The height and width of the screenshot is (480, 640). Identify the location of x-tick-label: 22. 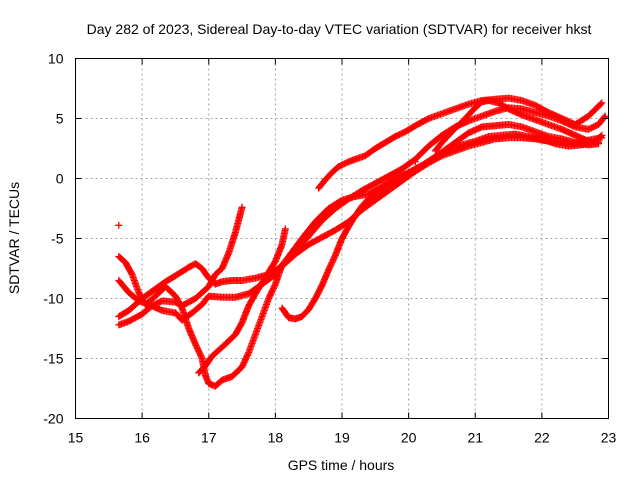
(542, 438).